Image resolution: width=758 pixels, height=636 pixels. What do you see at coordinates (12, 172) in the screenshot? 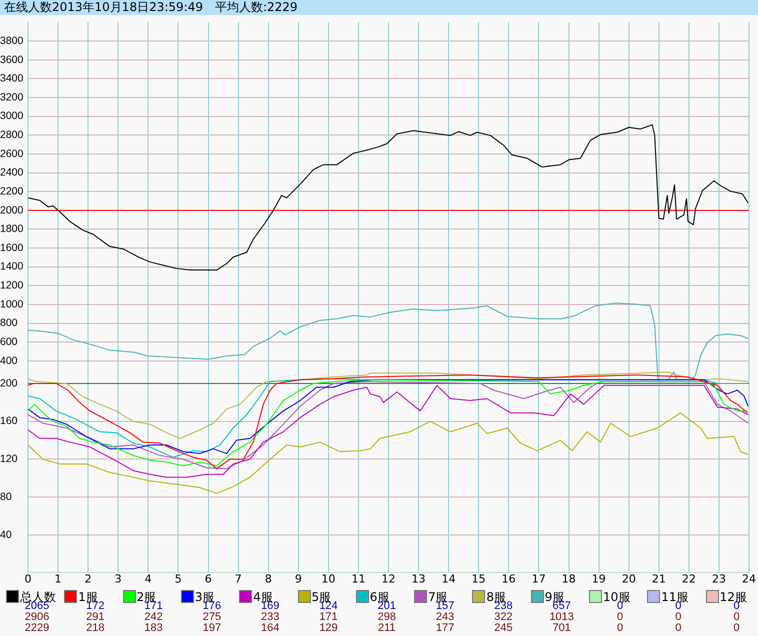
I see `y-tick-label: 2400` at bounding box center [12, 172].